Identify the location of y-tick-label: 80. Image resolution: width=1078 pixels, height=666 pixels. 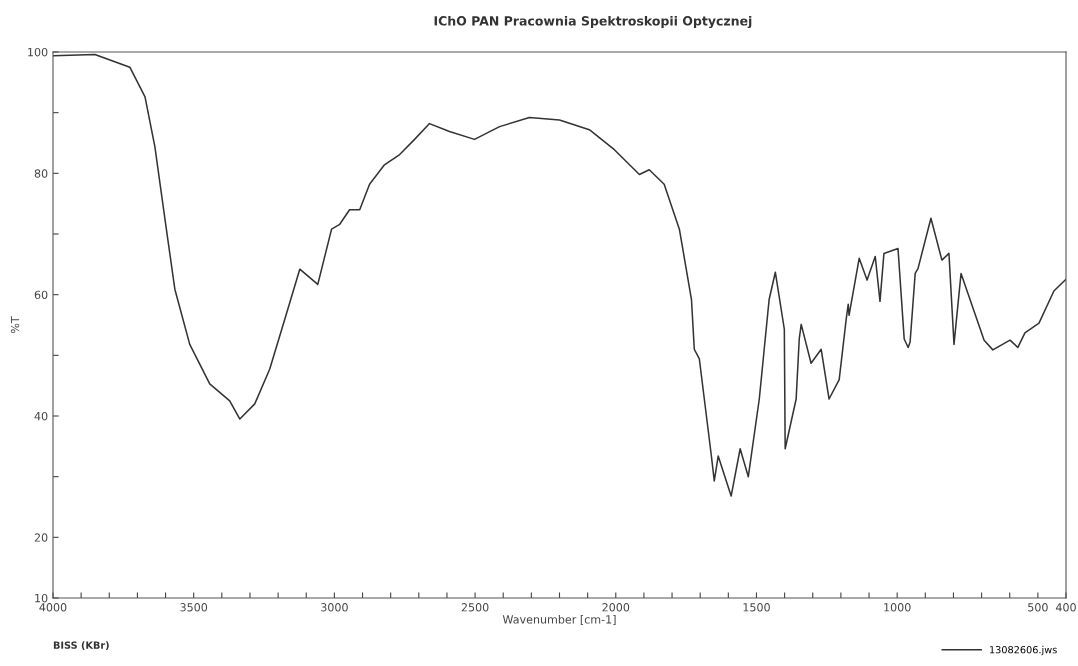
(41, 173).